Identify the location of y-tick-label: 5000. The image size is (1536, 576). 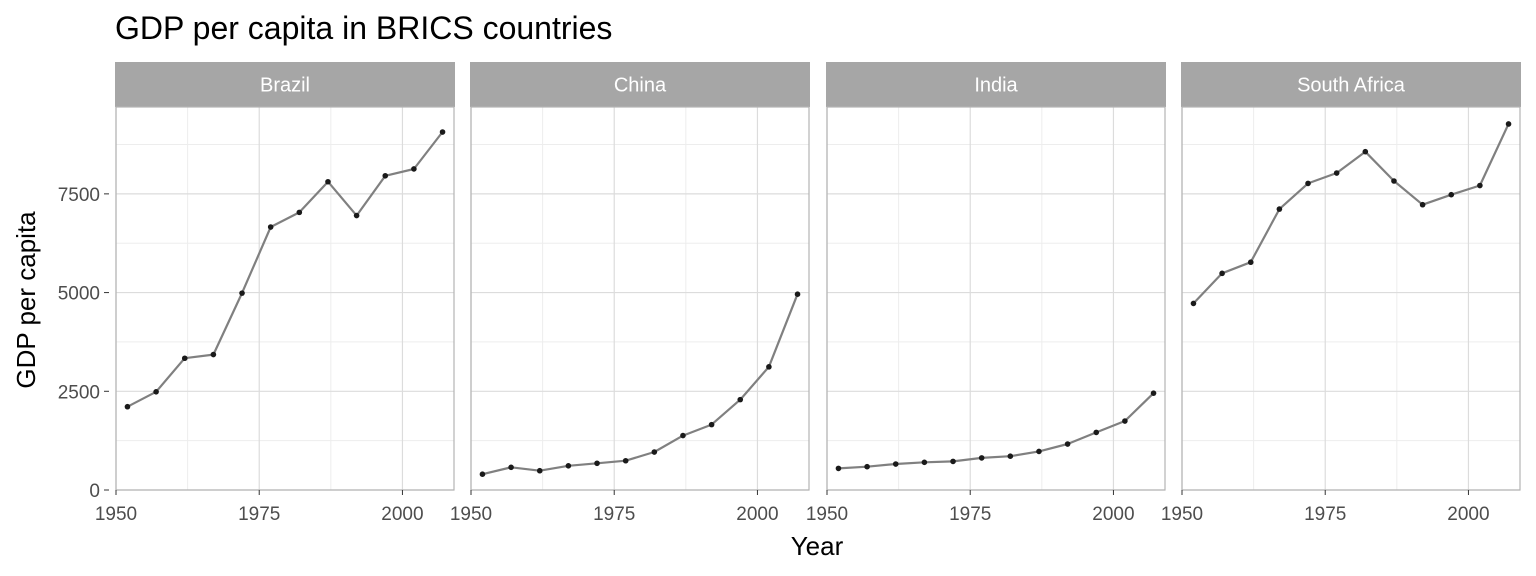
(79, 294).